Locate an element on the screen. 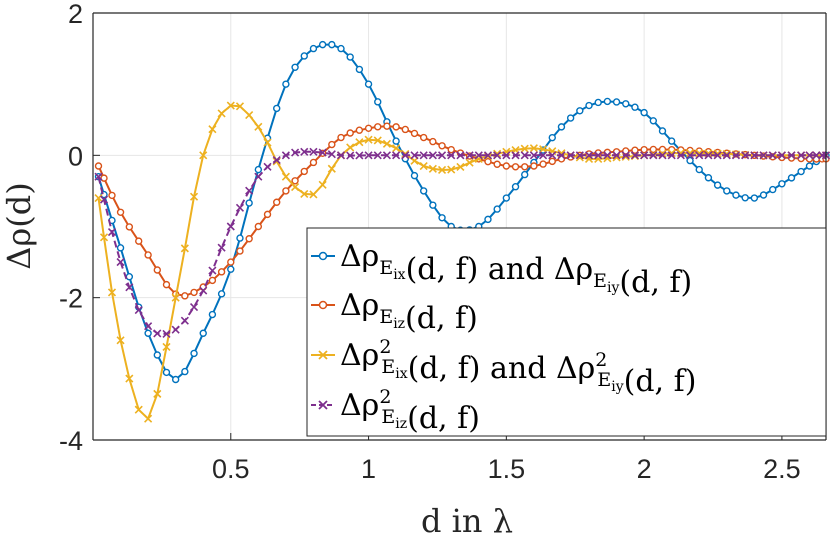 This screenshot has width=830, height=539. x-tick-label: 2 is located at coordinates (644, 469).